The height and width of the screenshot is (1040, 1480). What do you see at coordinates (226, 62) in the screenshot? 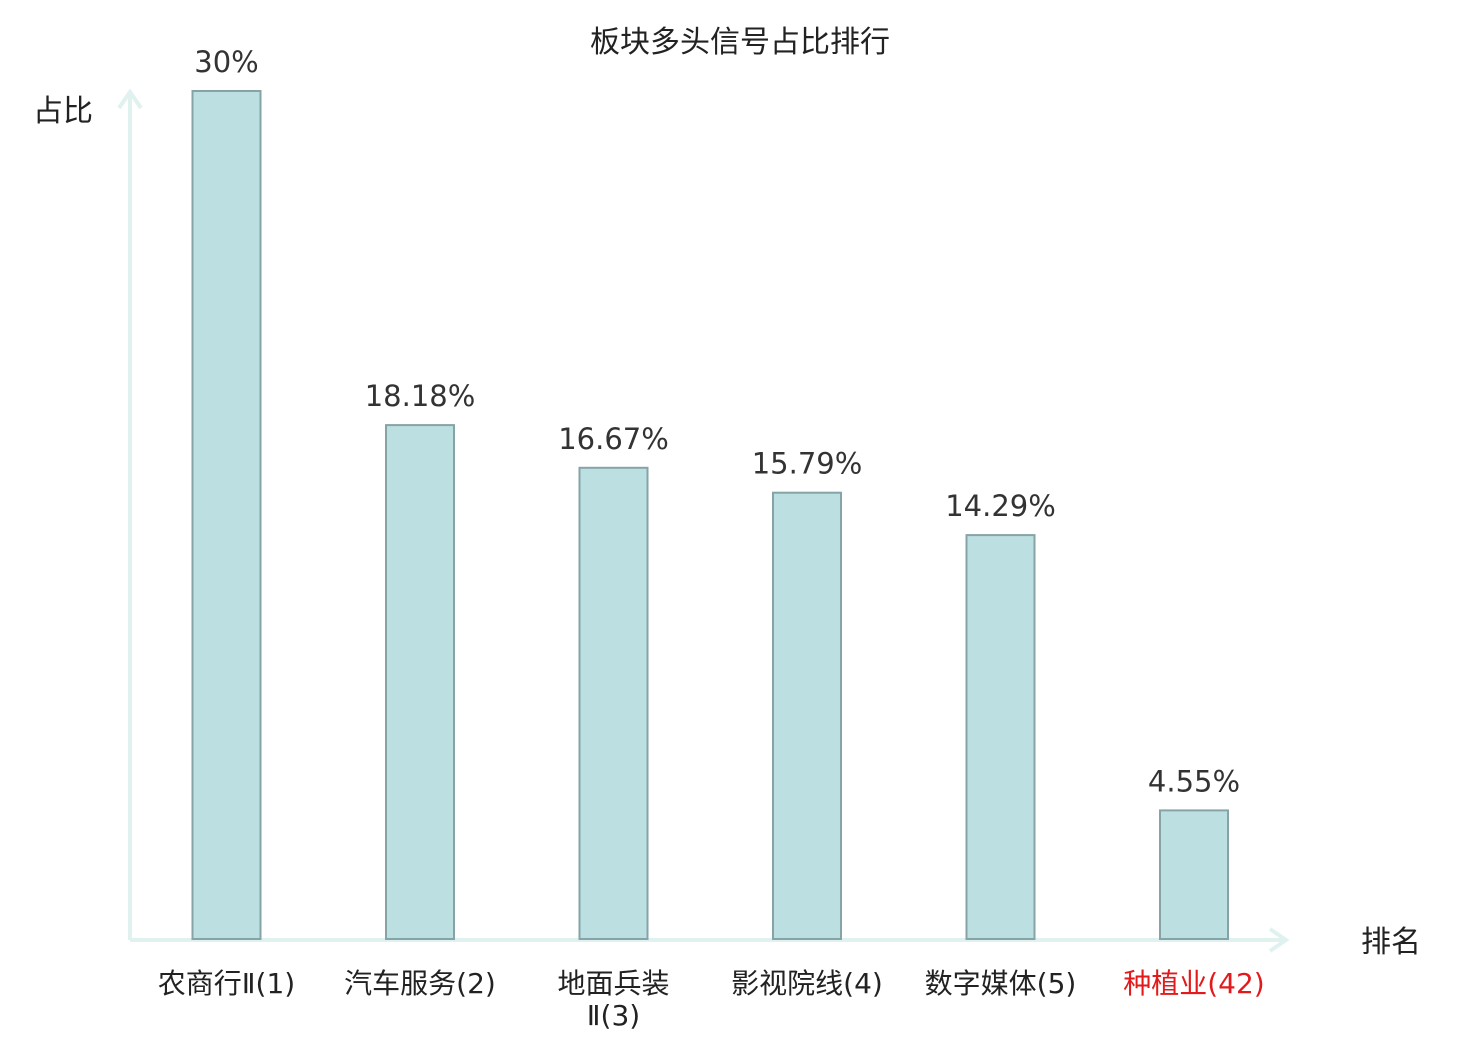
I see `value-label-1: 30%` at bounding box center [226, 62].